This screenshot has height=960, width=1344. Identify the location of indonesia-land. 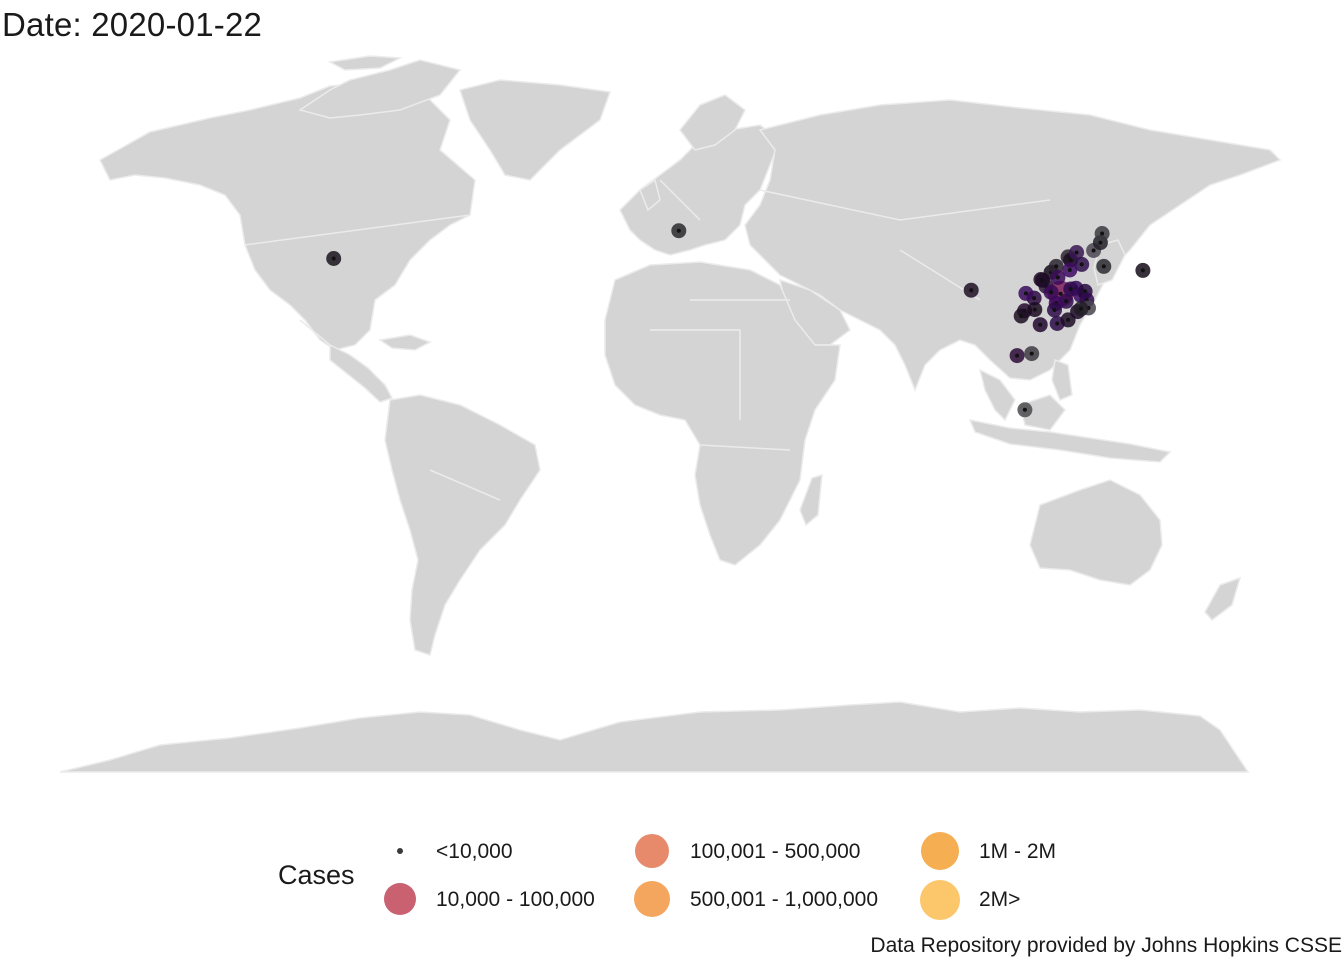
(1070, 440).